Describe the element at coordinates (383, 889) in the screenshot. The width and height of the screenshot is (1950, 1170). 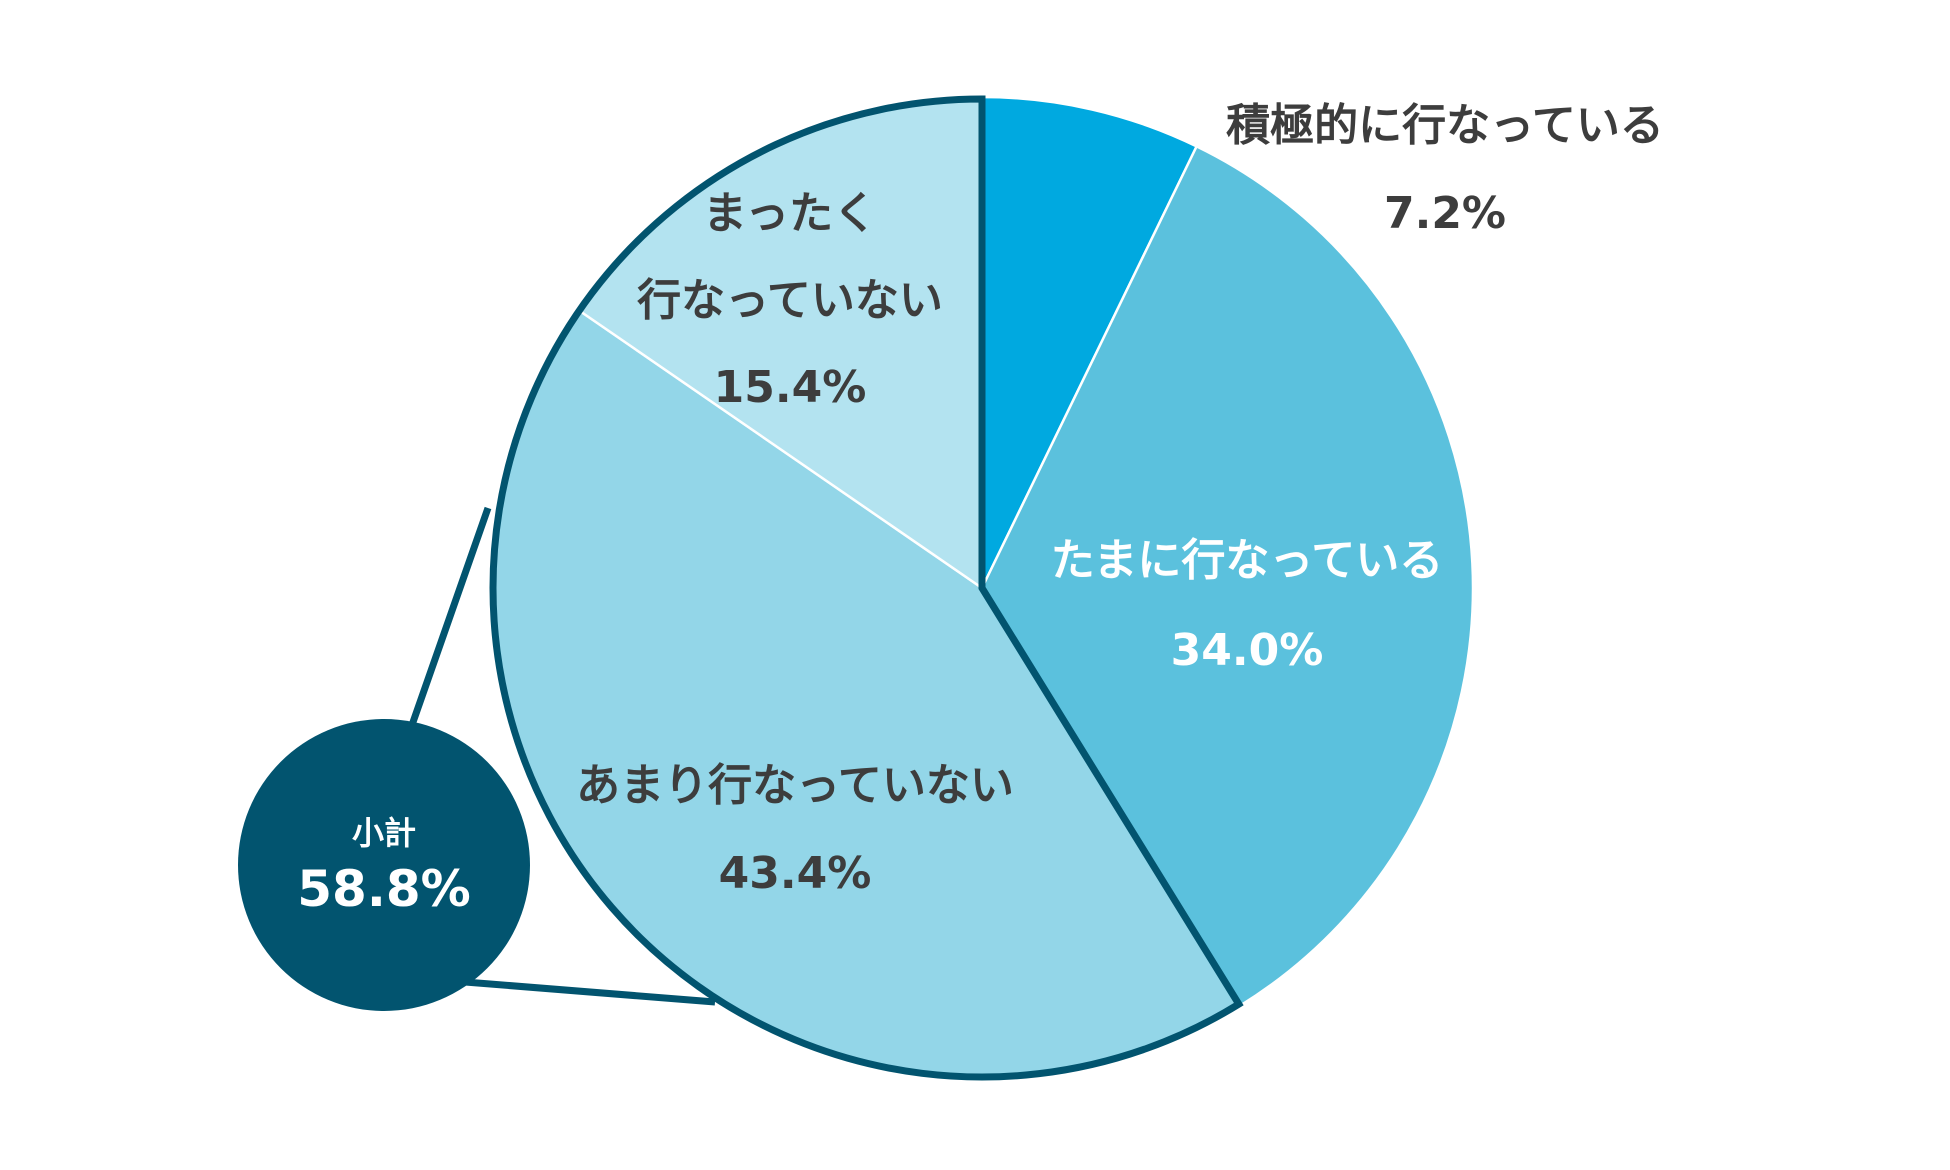
I see `subtotal-value: 58.8%` at that location.